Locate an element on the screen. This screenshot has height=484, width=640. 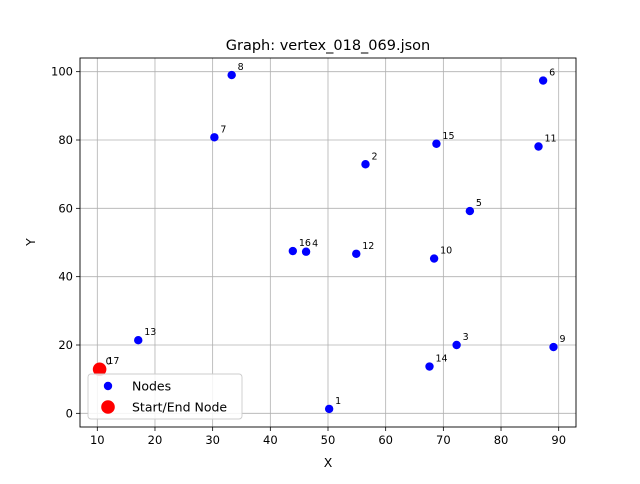
legend: Nodes Start/End Node is located at coordinates (165, 396).